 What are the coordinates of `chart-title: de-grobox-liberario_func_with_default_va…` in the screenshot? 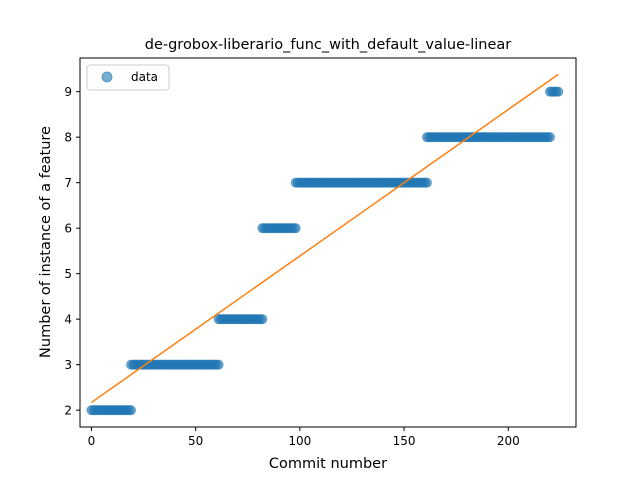 It's located at (328, 45).